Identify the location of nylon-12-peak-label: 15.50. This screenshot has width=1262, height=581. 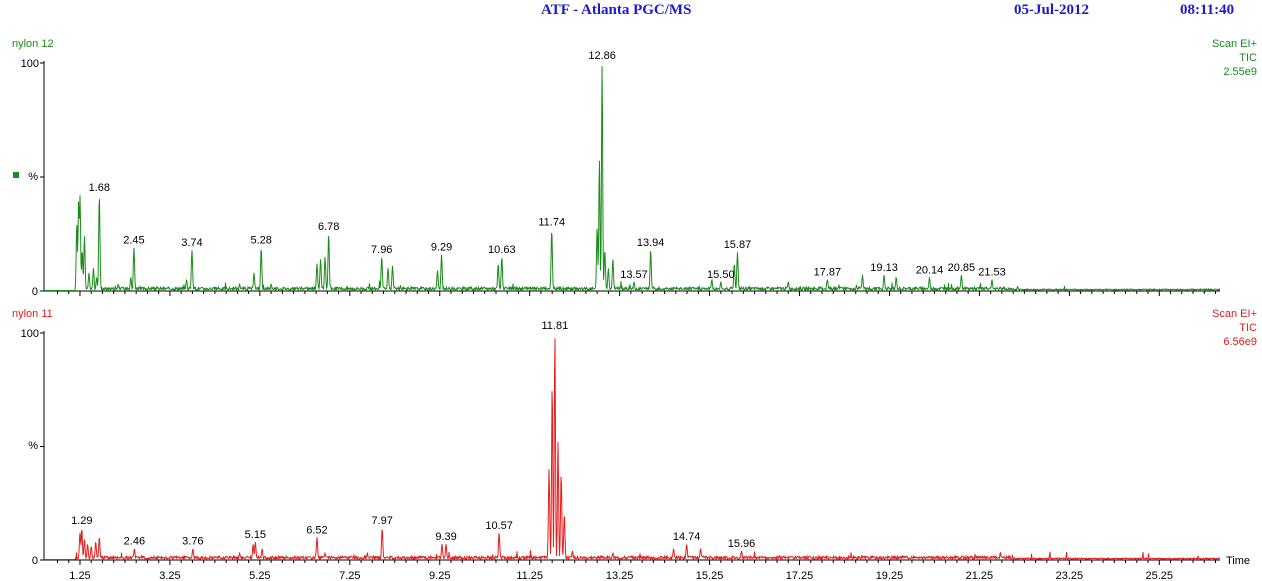
(721, 275).